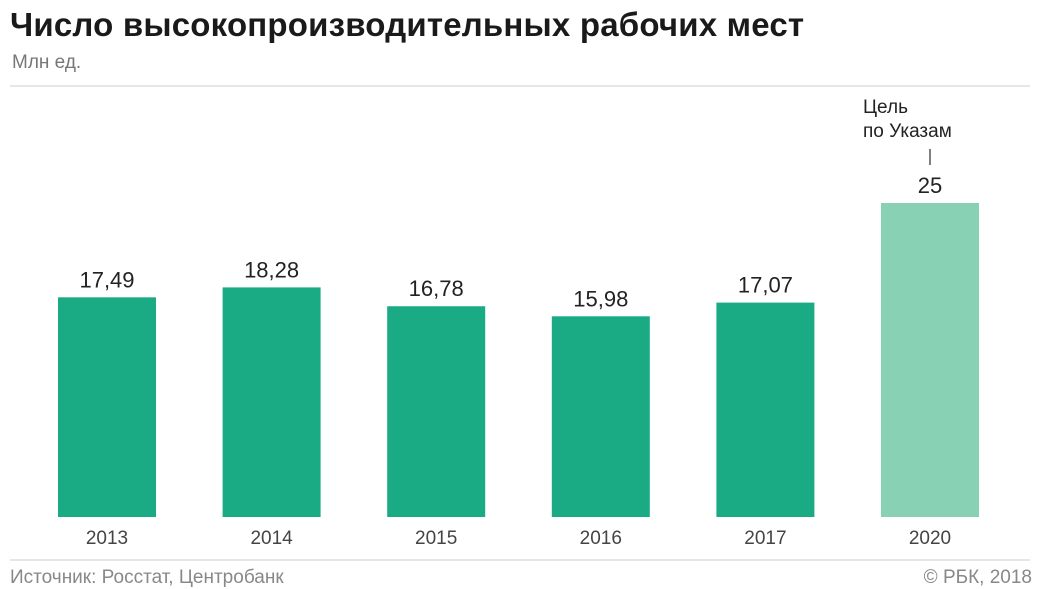 The width and height of the screenshot is (1040, 589). I want to click on bar-2015, so click(436, 411).